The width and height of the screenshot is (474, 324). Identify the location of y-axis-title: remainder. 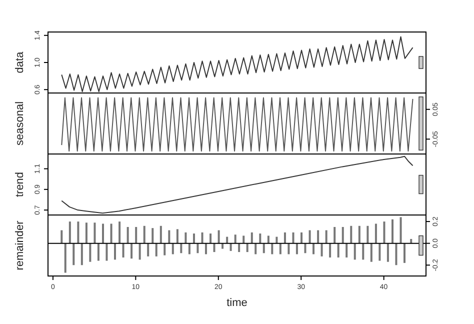
(20, 245).